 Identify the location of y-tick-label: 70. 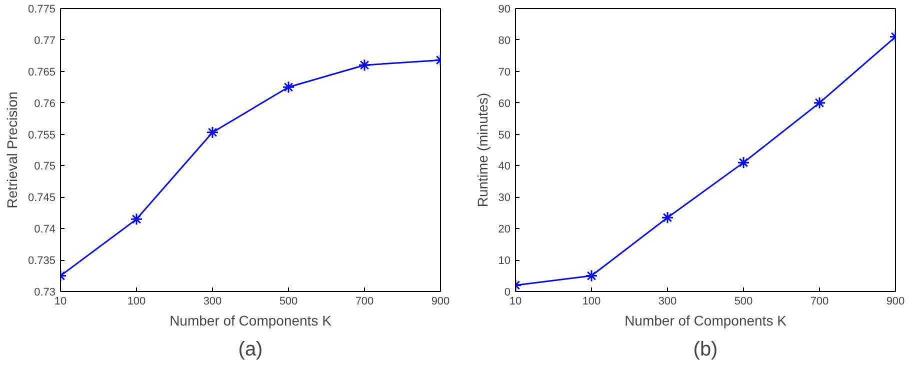
(504, 72).